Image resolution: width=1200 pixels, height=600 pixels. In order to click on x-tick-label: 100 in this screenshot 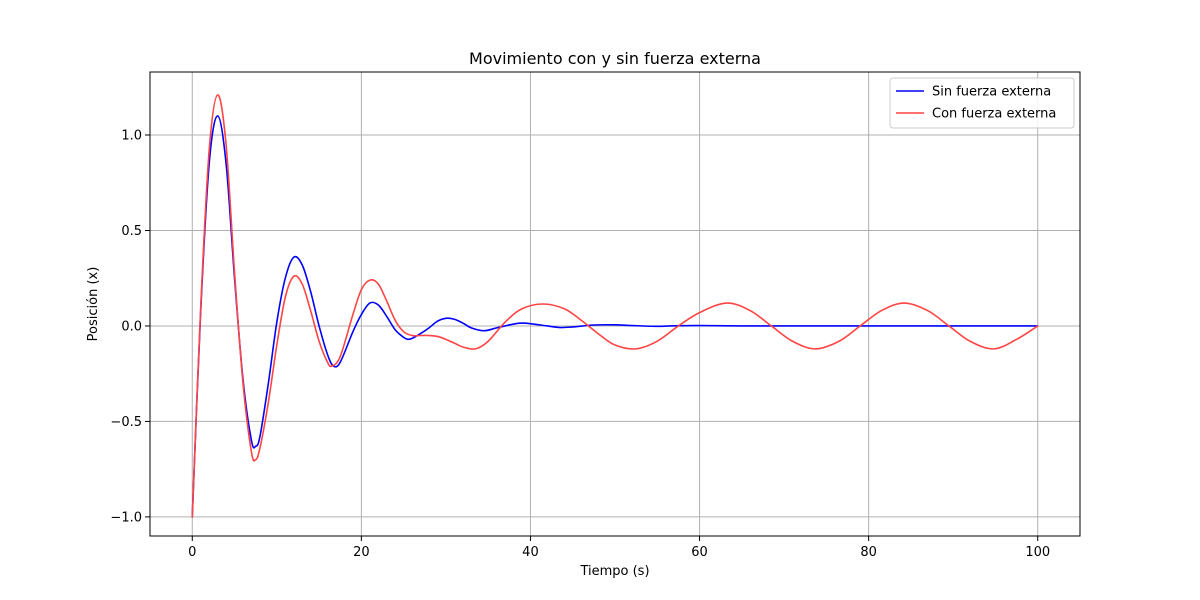, I will do `click(1037, 552)`.